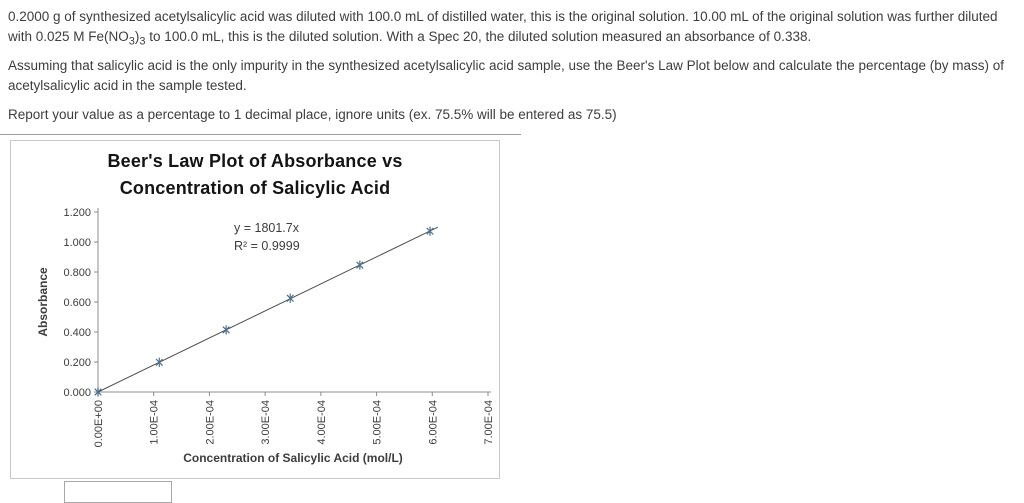  Describe the element at coordinates (489, 422) in the screenshot. I see `svg-text: 7.00E-04` at that location.